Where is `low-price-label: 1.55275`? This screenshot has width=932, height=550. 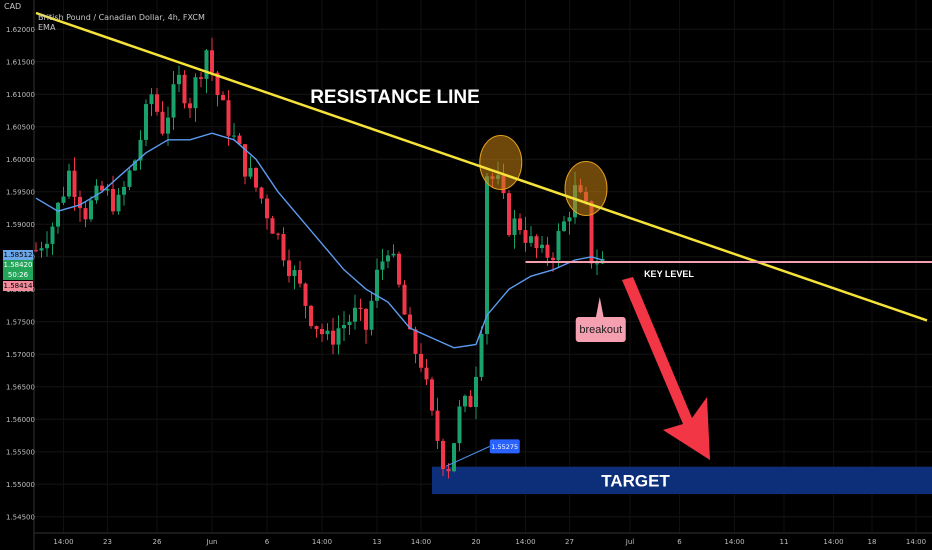
low-price-label: 1.55275 is located at coordinates (504, 447).